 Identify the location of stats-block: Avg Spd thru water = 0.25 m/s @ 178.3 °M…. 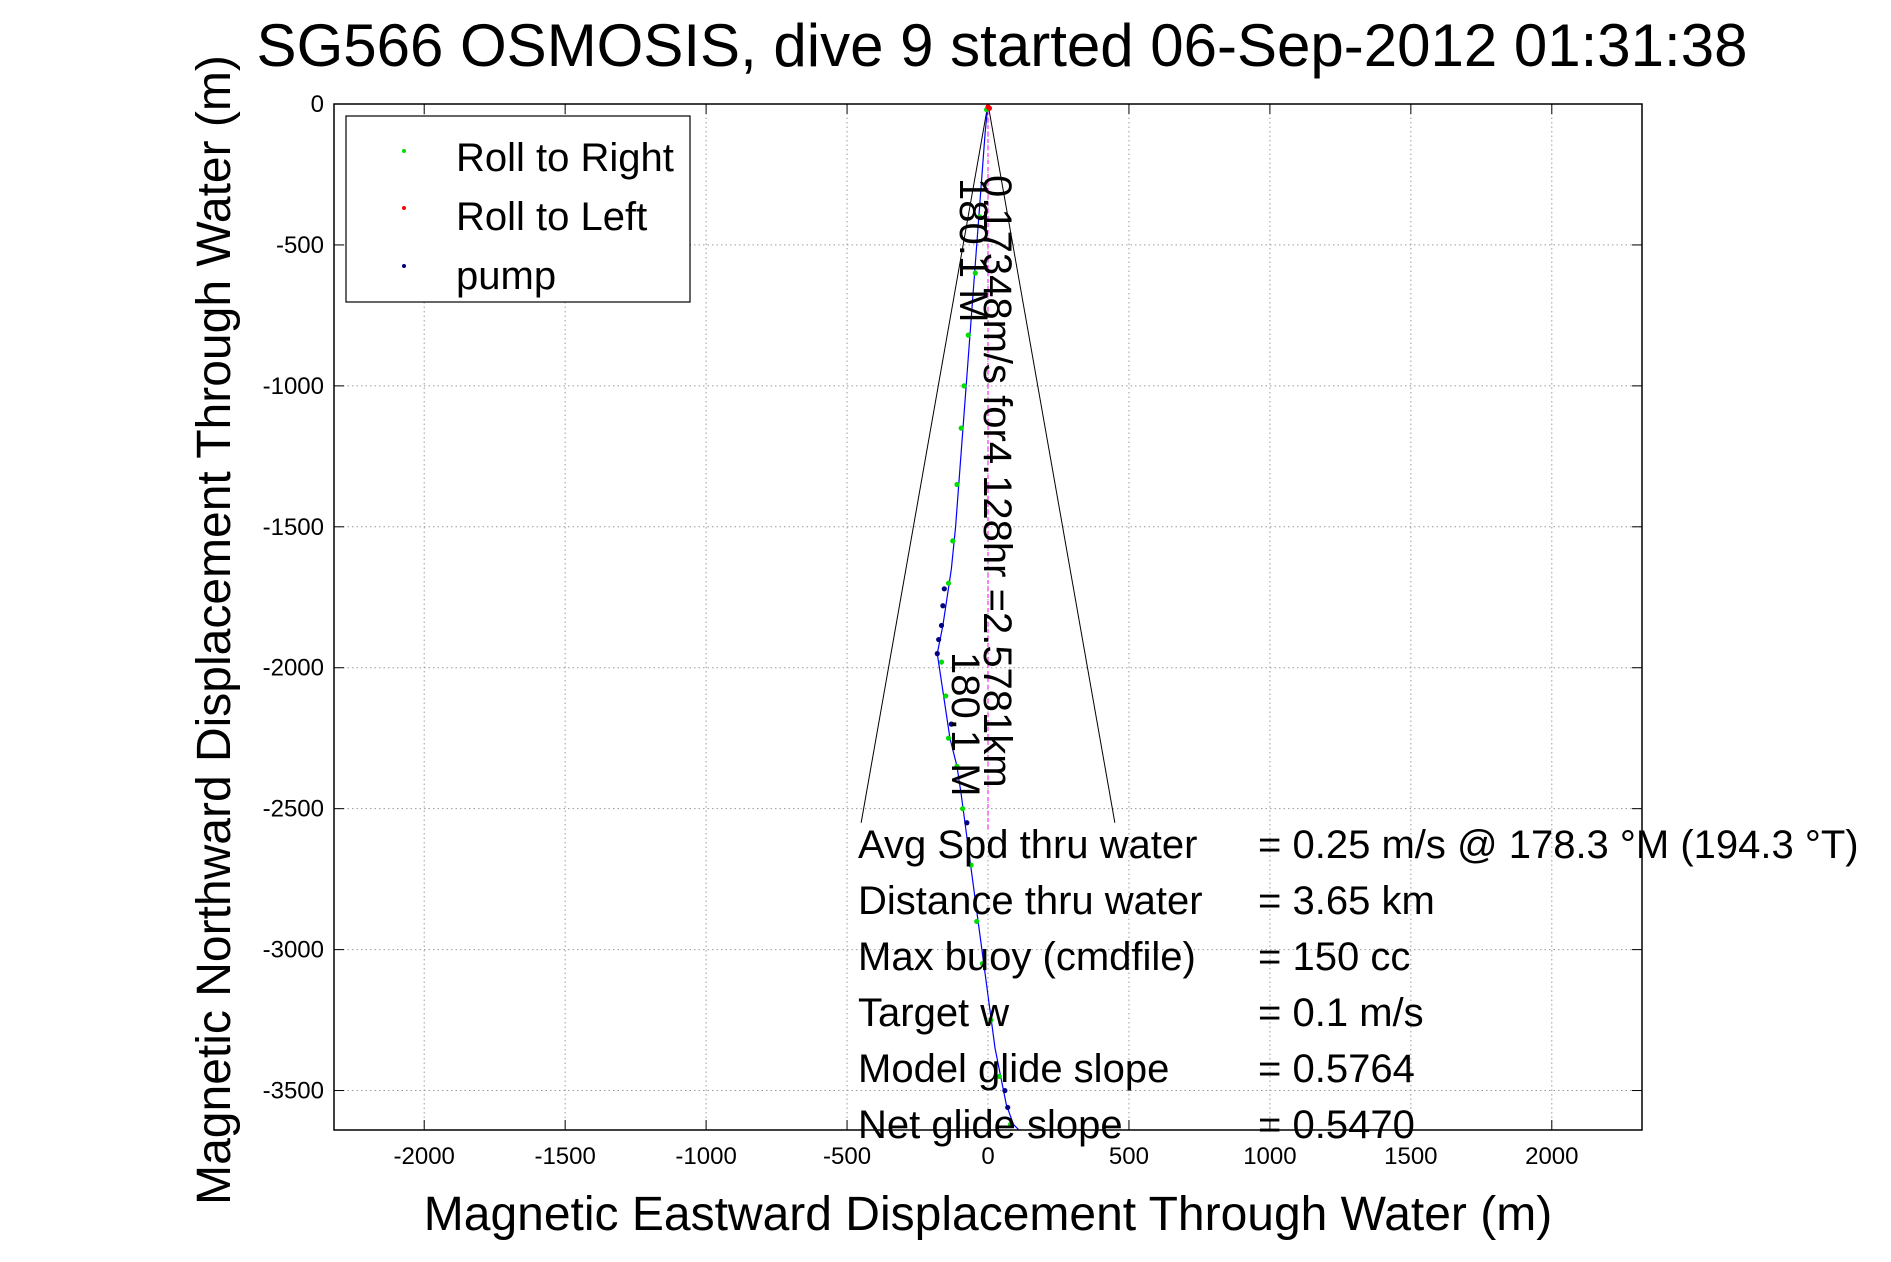
(1358, 985).